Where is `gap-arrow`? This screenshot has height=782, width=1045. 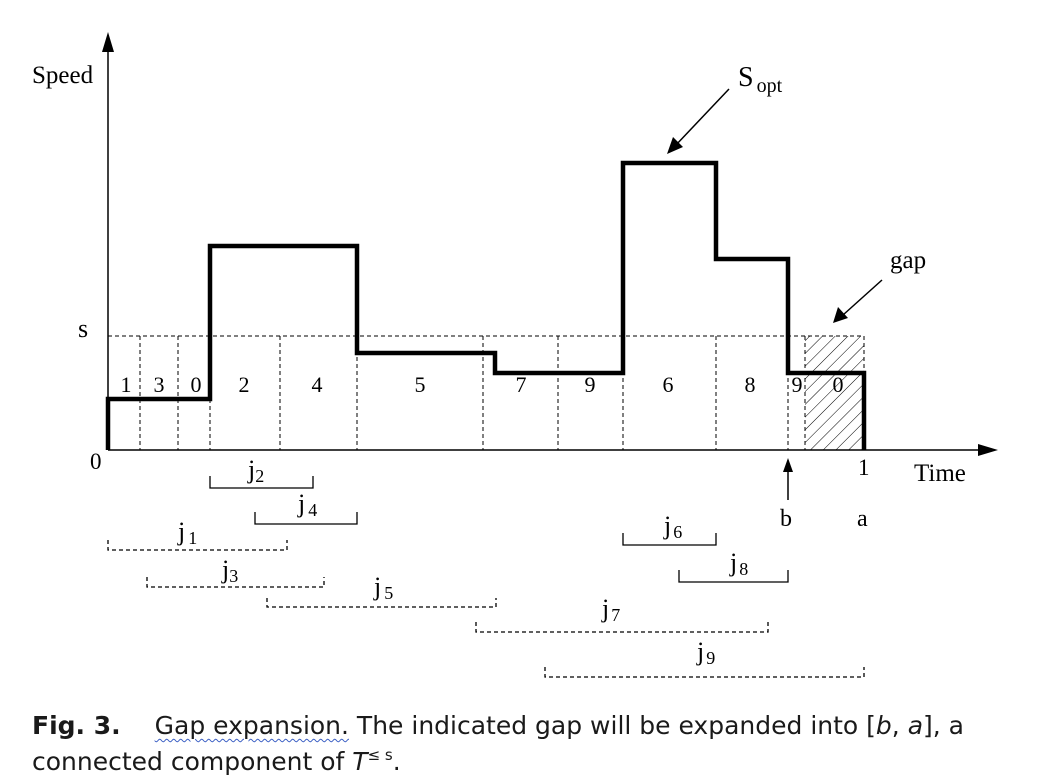 gap-arrow is located at coordinates (862, 297).